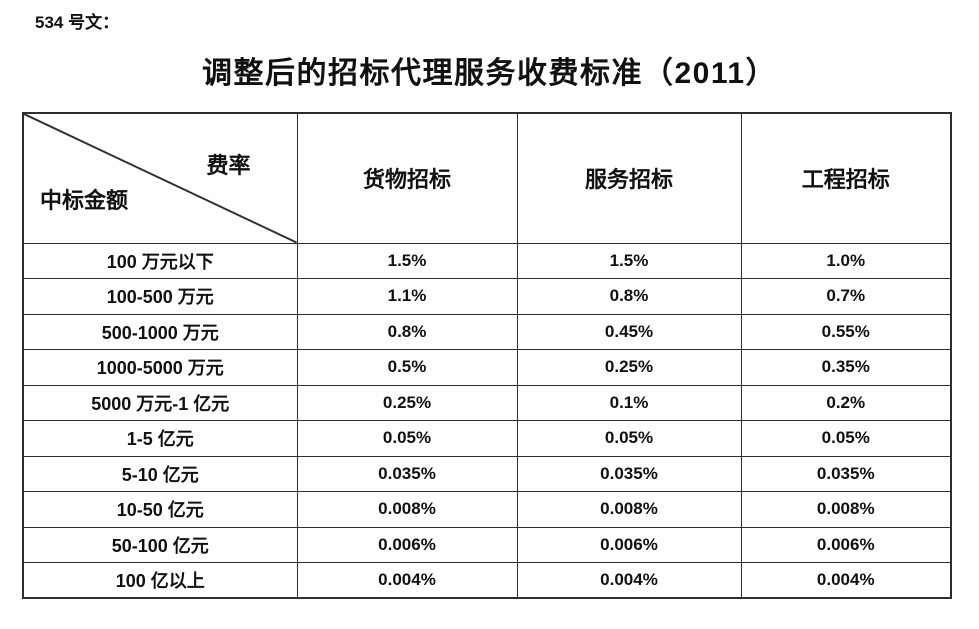 This screenshot has height=629, width=979. What do you see at coordinates (846, 367) in the screenshot?
I see `fee-value: 0.35%` at bounding box center [846, 367].